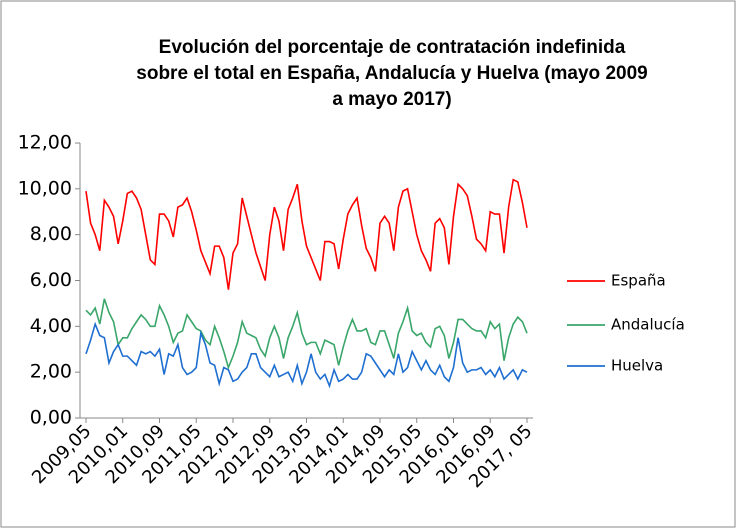 Image resolution: width=737 pixels, height=529 pixels. Describe the element at coordinates (391, 99) in the screenshot. I see `chart-title: a mayo 2017)` at that location.